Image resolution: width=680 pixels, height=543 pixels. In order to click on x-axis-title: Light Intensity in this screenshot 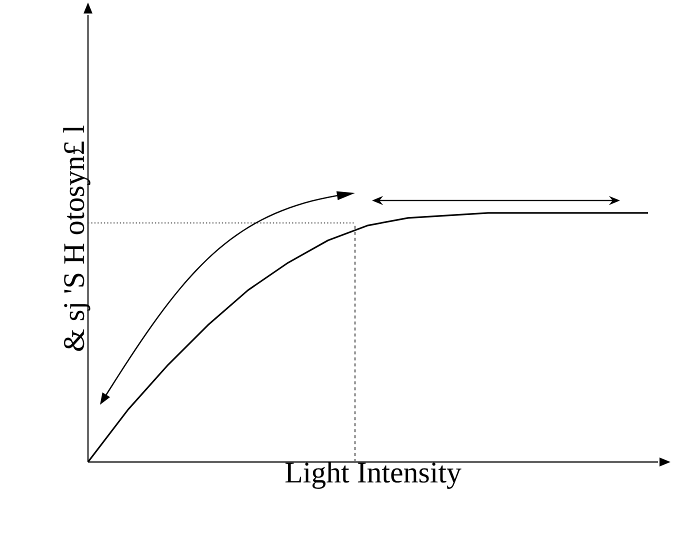, I will do `click(373, 475)`.